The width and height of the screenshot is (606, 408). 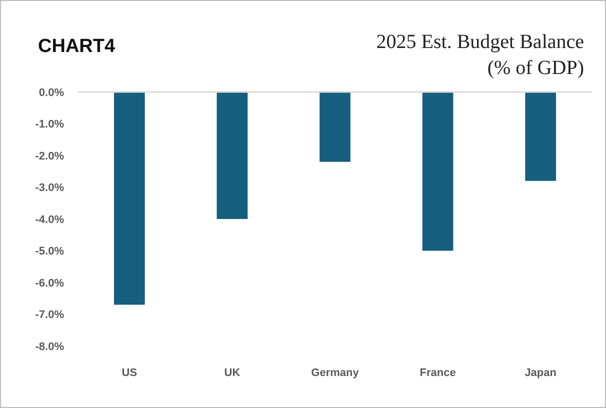 What do you see at coordinates (49, 188) in the screenshot?
I see `y-tick-label: -3.0%` at bounding box center [49, 188].